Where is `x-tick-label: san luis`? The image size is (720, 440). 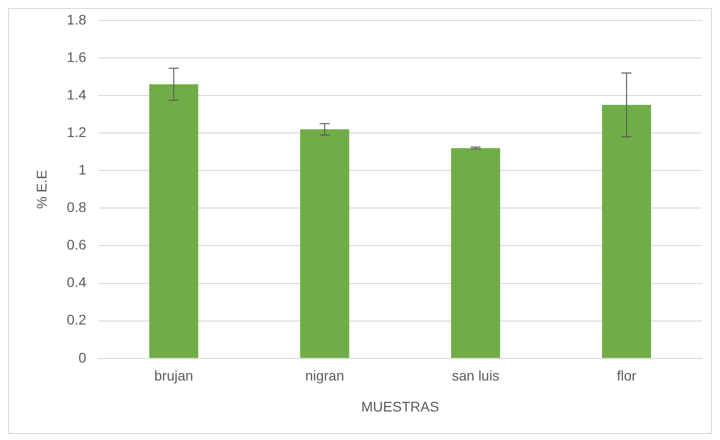 x-tick-label: san luis is located at coordinates (476, 376).